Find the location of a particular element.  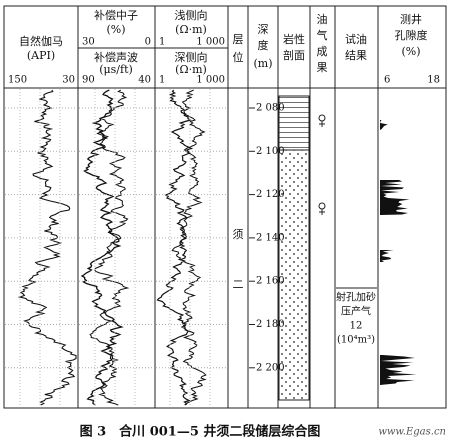

watermark: www.Egas.cn is located at coordinates (412, 432).